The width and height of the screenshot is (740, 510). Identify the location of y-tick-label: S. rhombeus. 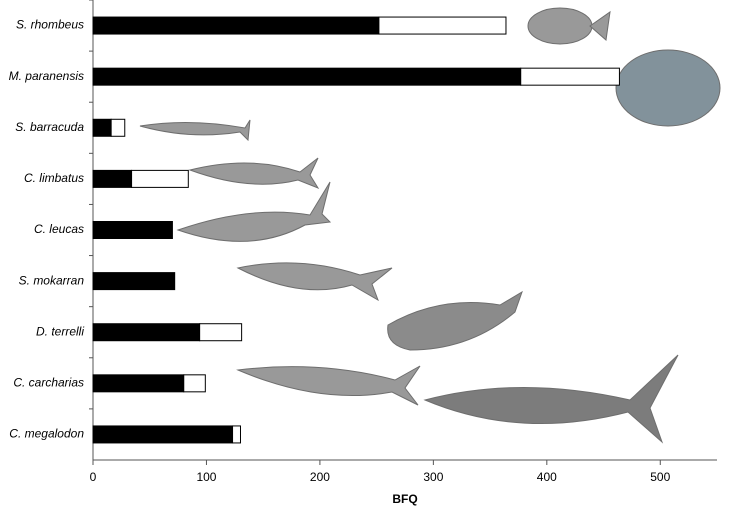
(50, 25).